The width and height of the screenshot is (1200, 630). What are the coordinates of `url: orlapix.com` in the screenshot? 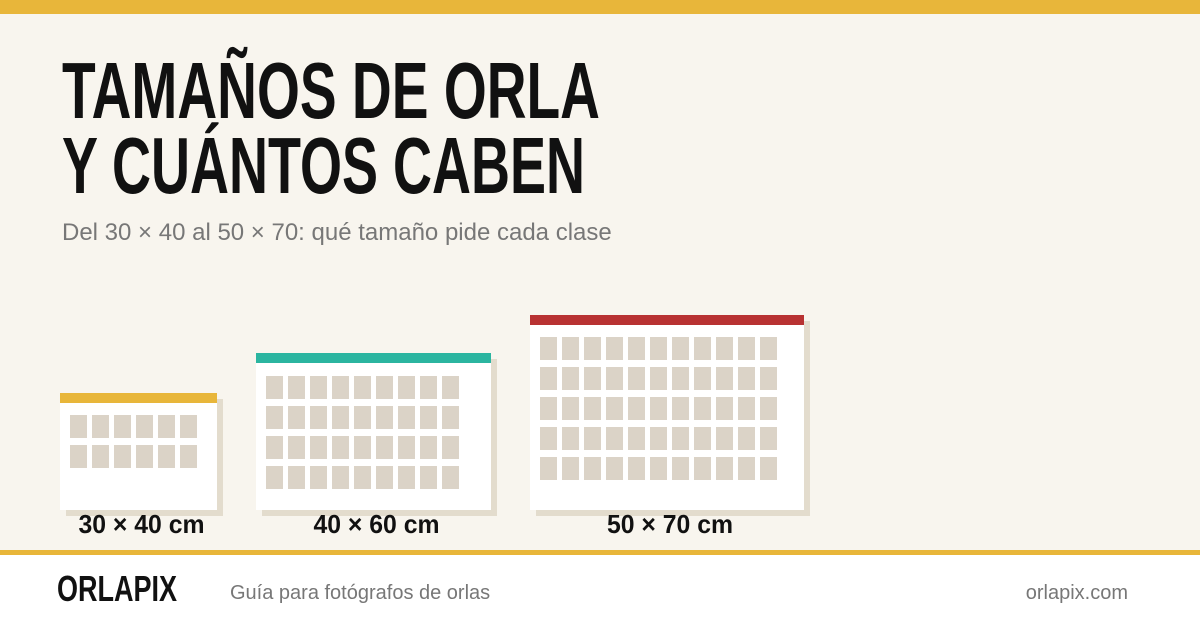 It's located at (1077, 593).